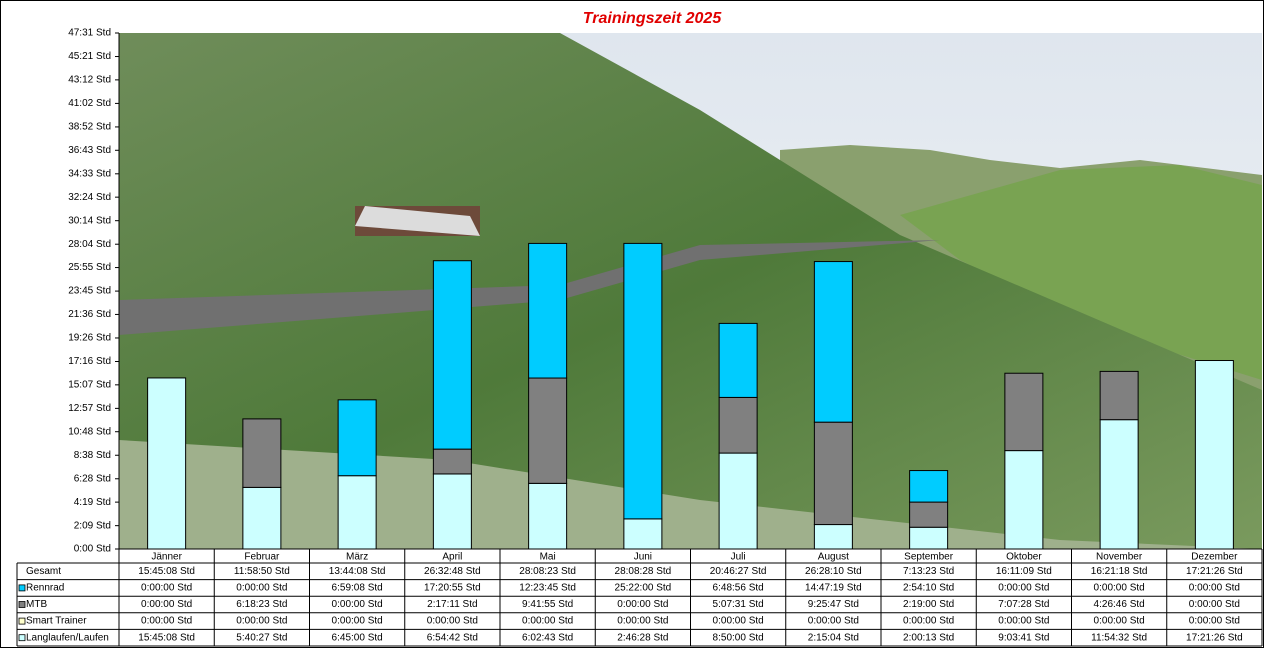  What do you see at coordinates (89, 361) in the screenshot?
I see `y-tick-label: 17:16 Std` at bounding box center [89, 361].